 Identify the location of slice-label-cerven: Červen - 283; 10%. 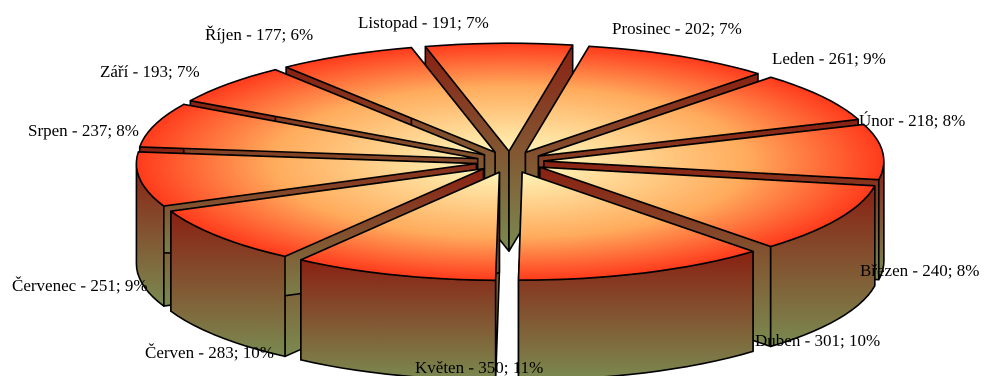
(209, 352).